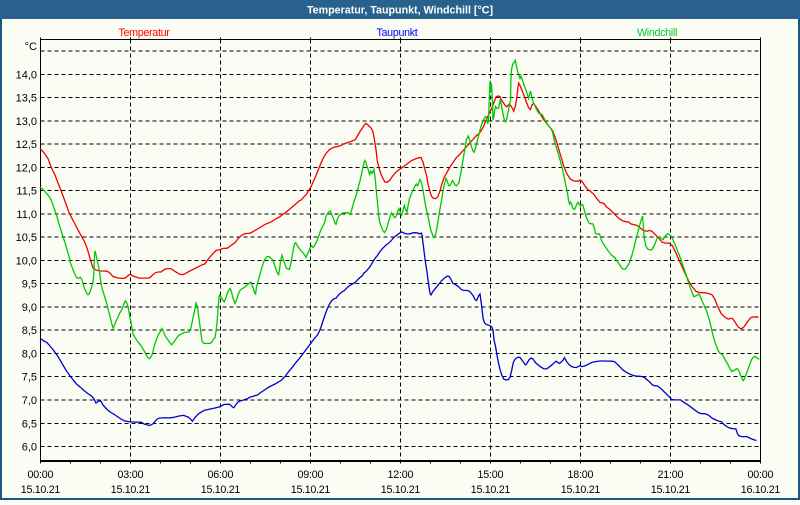  What do you see at coordinates (761, 490) in the screenshot?
I see `svg-text: 16.10.21` at bounding box center [761, 490].